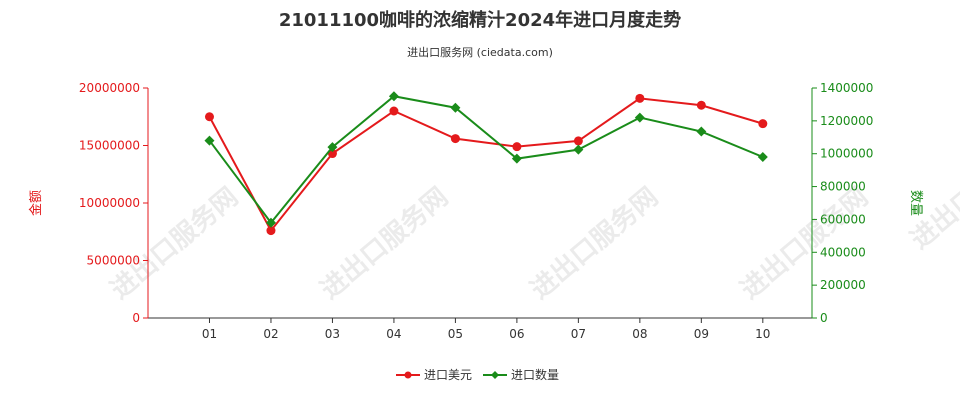 Image resolution: width=960 pixels, height=400 pixels. I want to click on right-tick-label: 600000, so click(843, 219).